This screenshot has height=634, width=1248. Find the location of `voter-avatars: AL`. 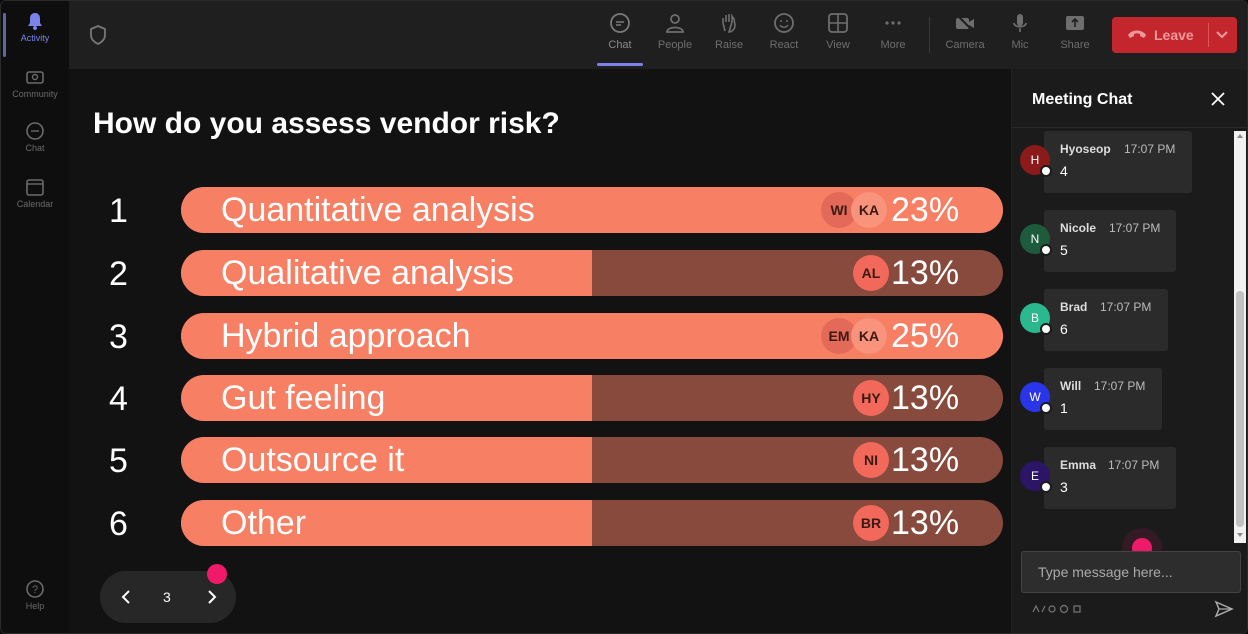

voter-avatars: AL is located at coordinates (871, 273).